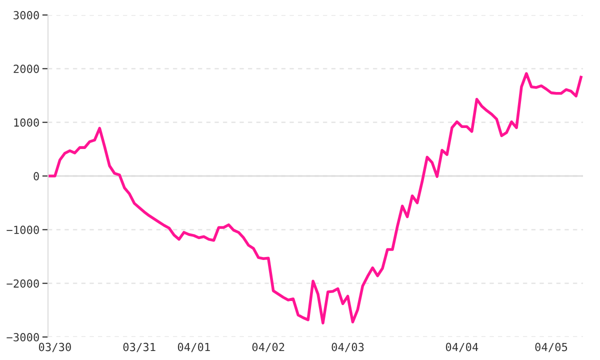  What do you see at coordinates (551, 347) in the screenshot?
I see `x-tick-label: 04/05` at bounding box center [551, 347].